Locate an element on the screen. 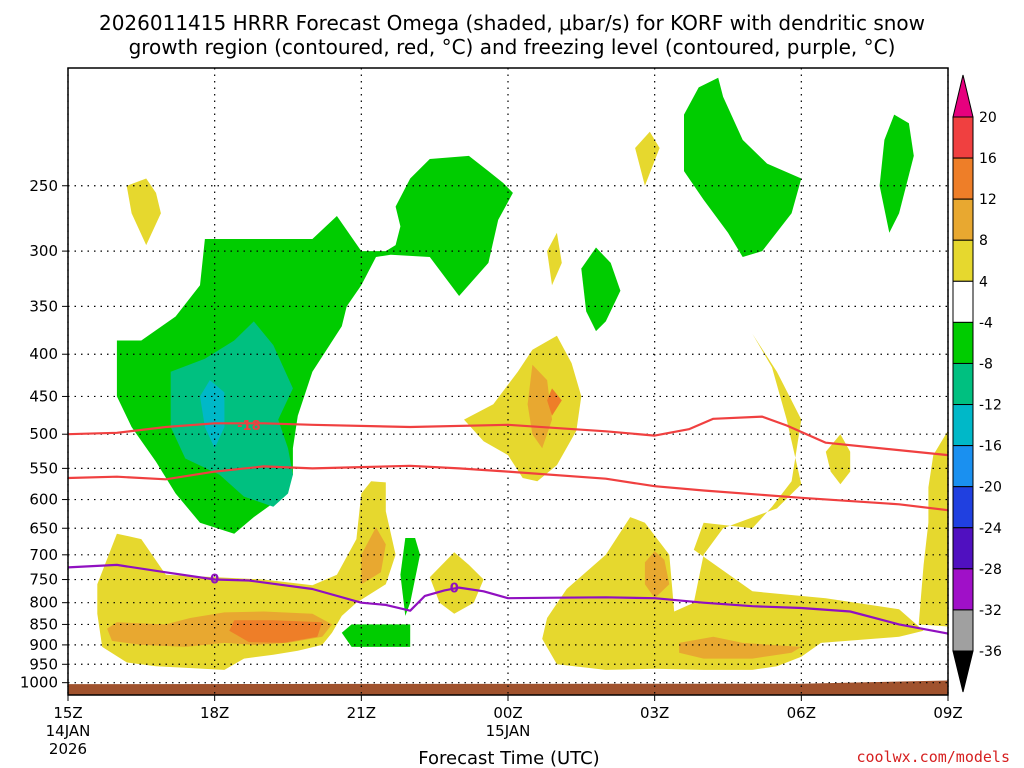 Image resolution: width=1024 pixels, height=768 pixels. y-tick-label: 450 is located at coordinates (43, 396).